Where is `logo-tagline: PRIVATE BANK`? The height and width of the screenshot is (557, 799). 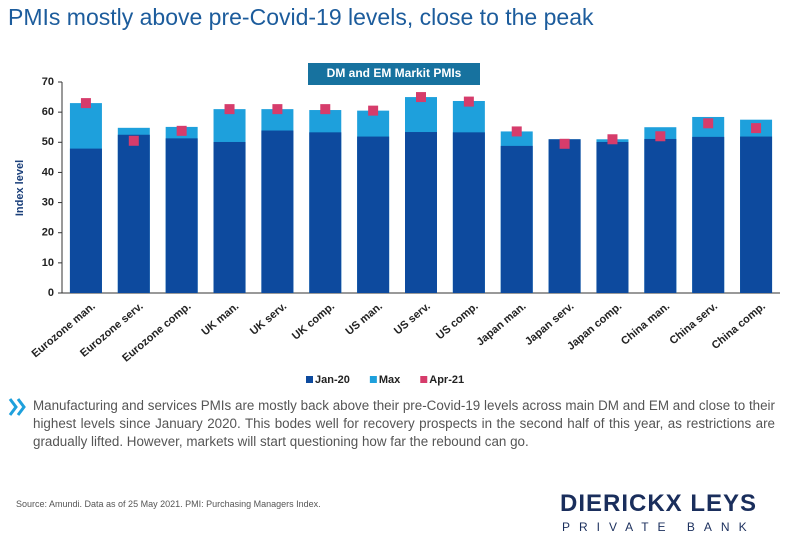 logo-tagline: PRIVATE BANK is located at coordinates (659, 527).